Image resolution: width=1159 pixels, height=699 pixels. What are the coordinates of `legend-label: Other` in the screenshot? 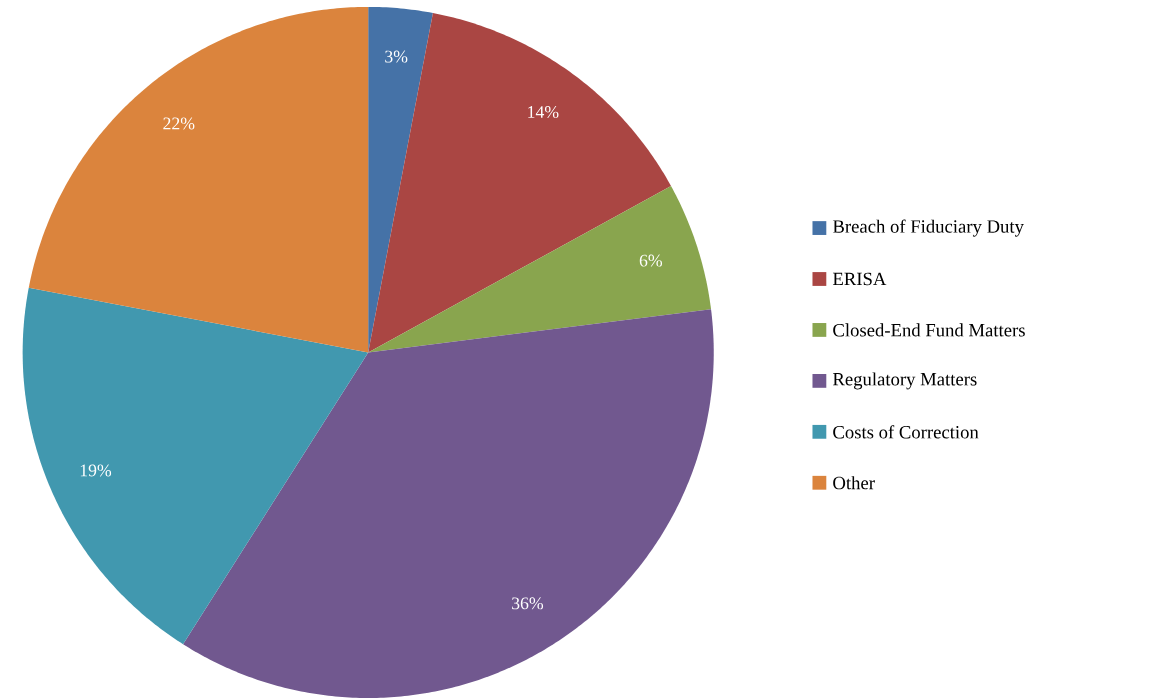 It's located at (854, 483).